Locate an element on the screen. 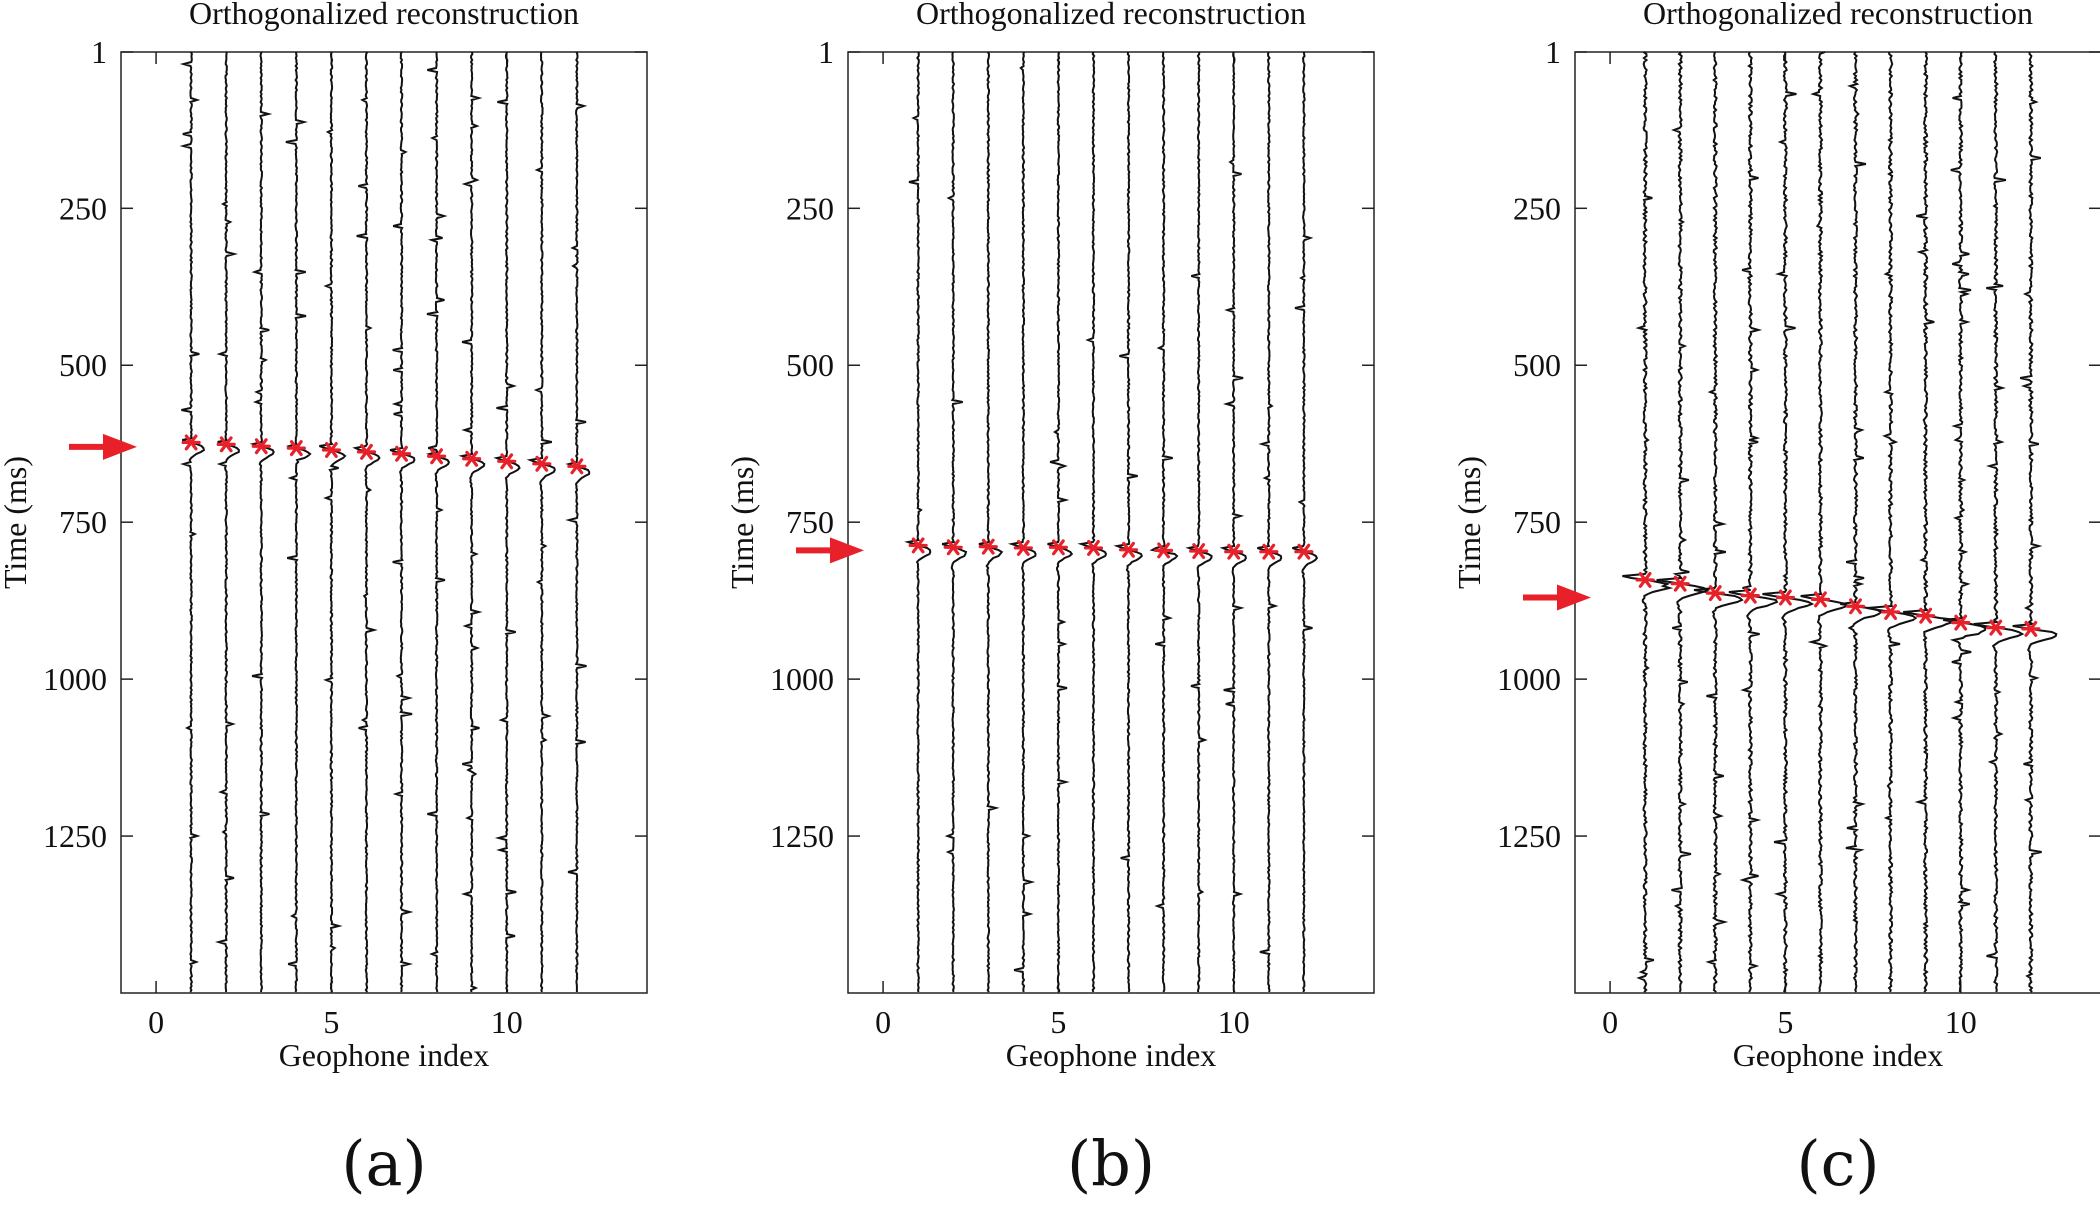 The height and width of the screenshot is (1215, 2100). panel-caption: (b) is located at coordinates (1111, 1163).